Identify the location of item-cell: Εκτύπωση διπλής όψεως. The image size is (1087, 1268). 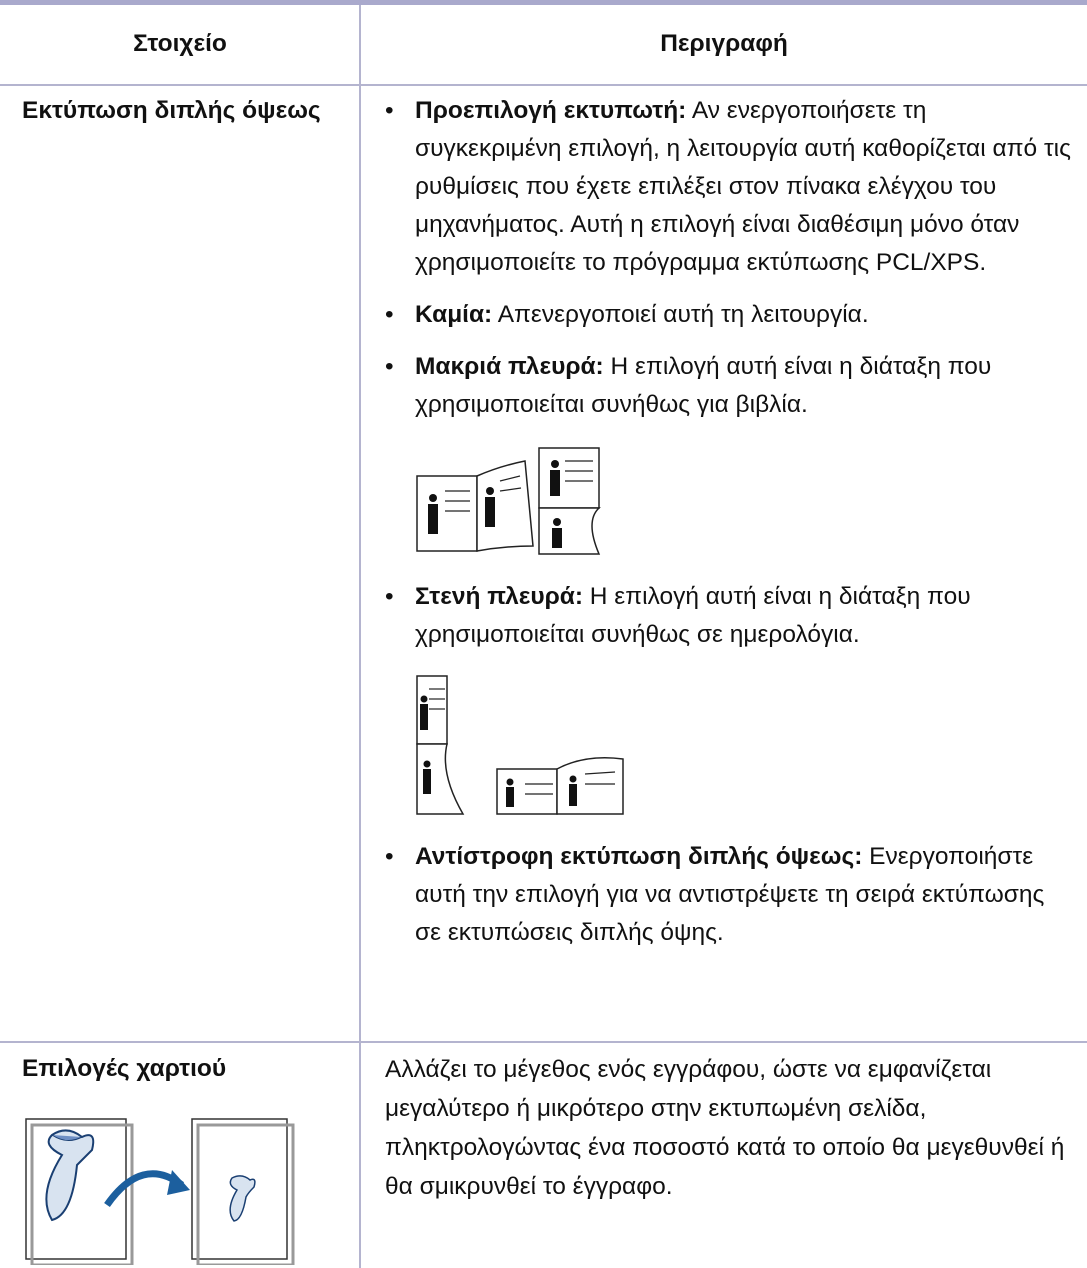
(171, 110).